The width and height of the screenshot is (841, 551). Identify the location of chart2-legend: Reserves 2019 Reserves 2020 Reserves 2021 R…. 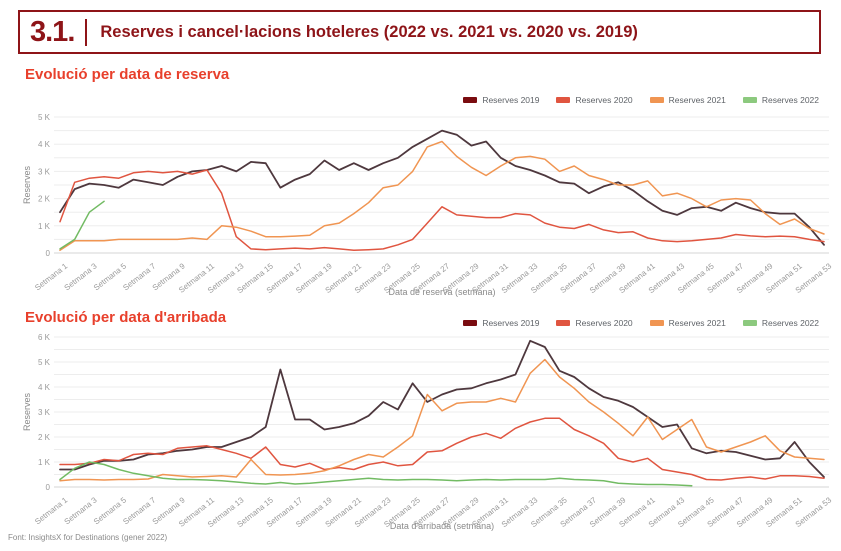
(641, 323).